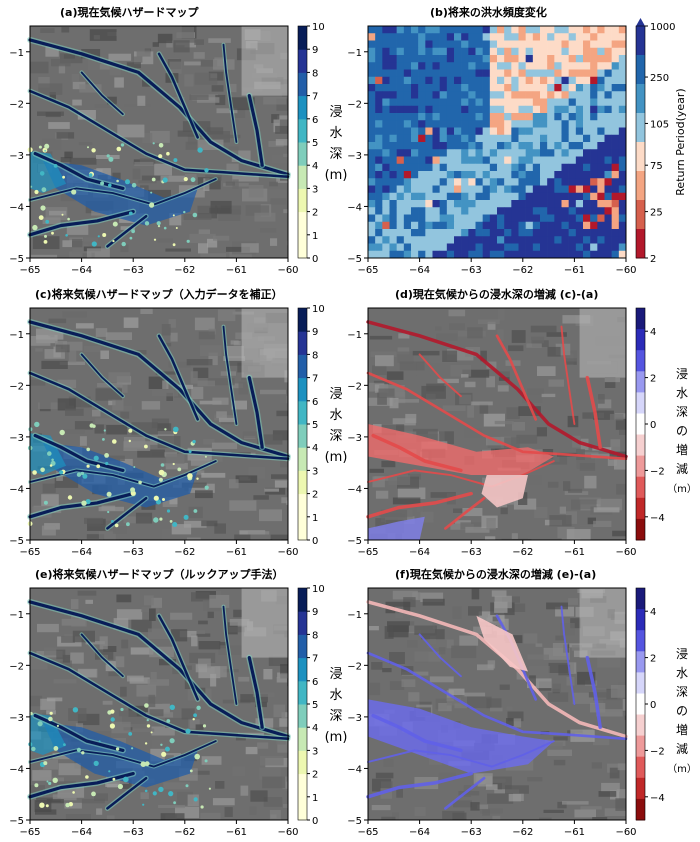 This screenshot has width=700, height=842. What do you see at coordinates (659, 78) in the screenshot?
I see `colorbar-tick-label: 250` at bounding box center [659, 78].